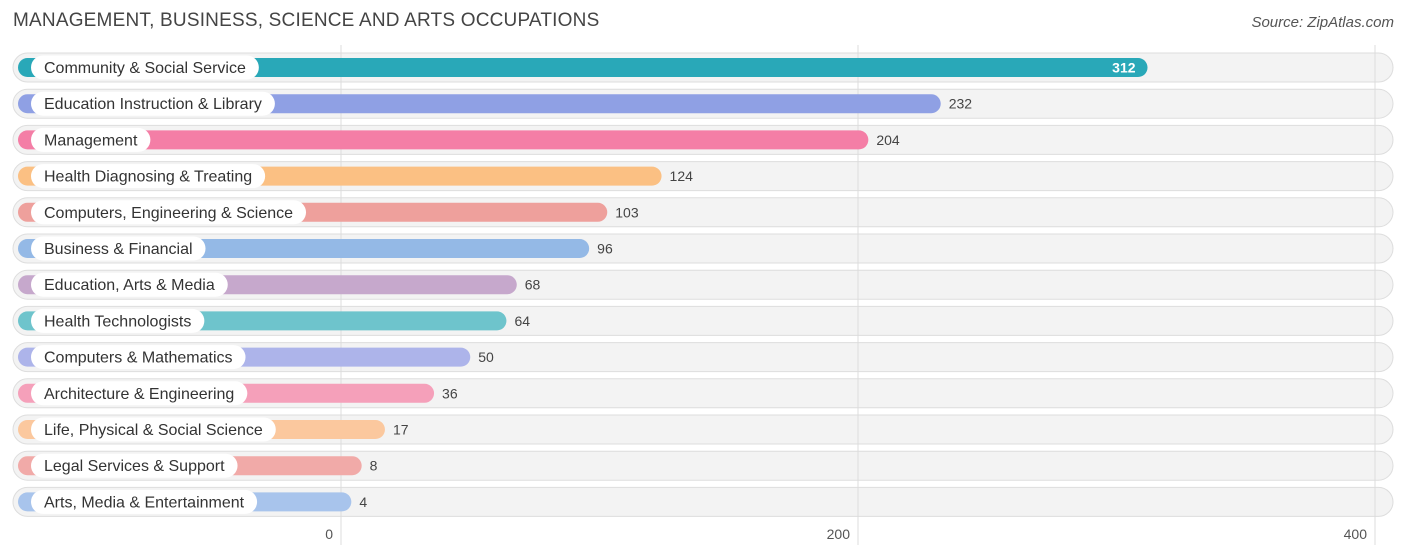 This screenshot has width=1406, height=558. Describe the element at coordinates (450, 393) in the screenshot. I see `value-label: 36` at that location.